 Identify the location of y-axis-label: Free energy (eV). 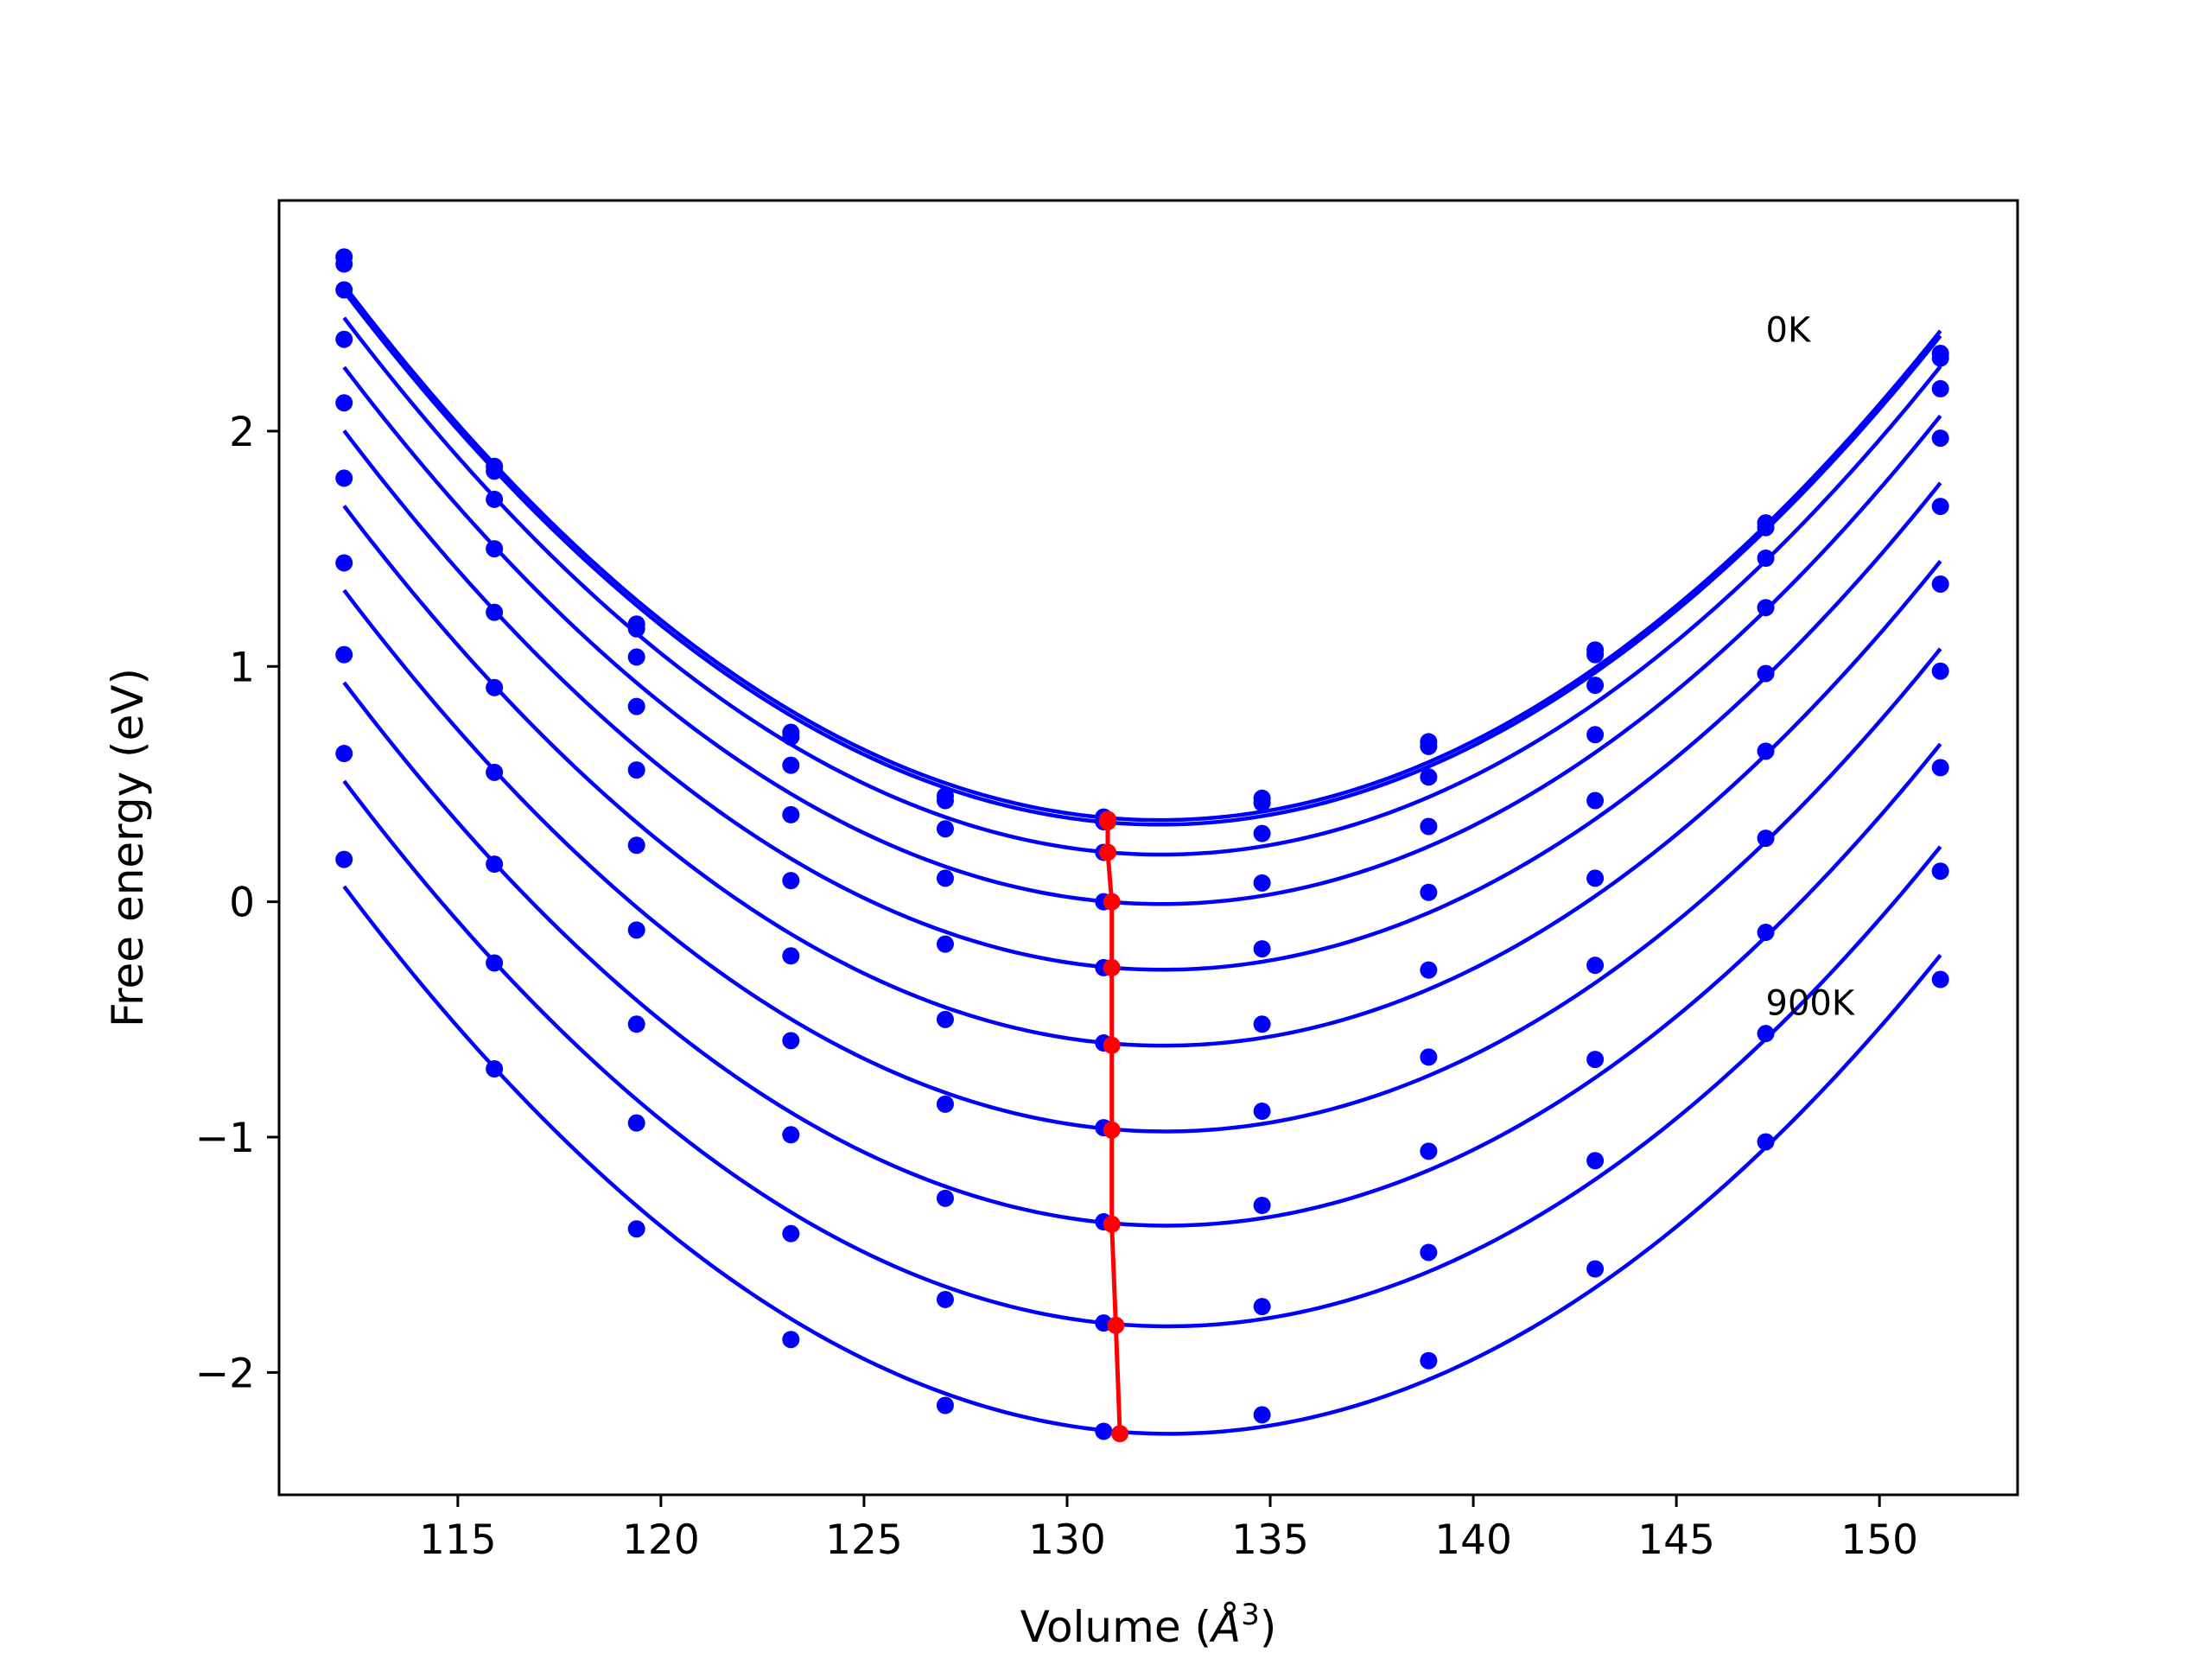
(128, 847).